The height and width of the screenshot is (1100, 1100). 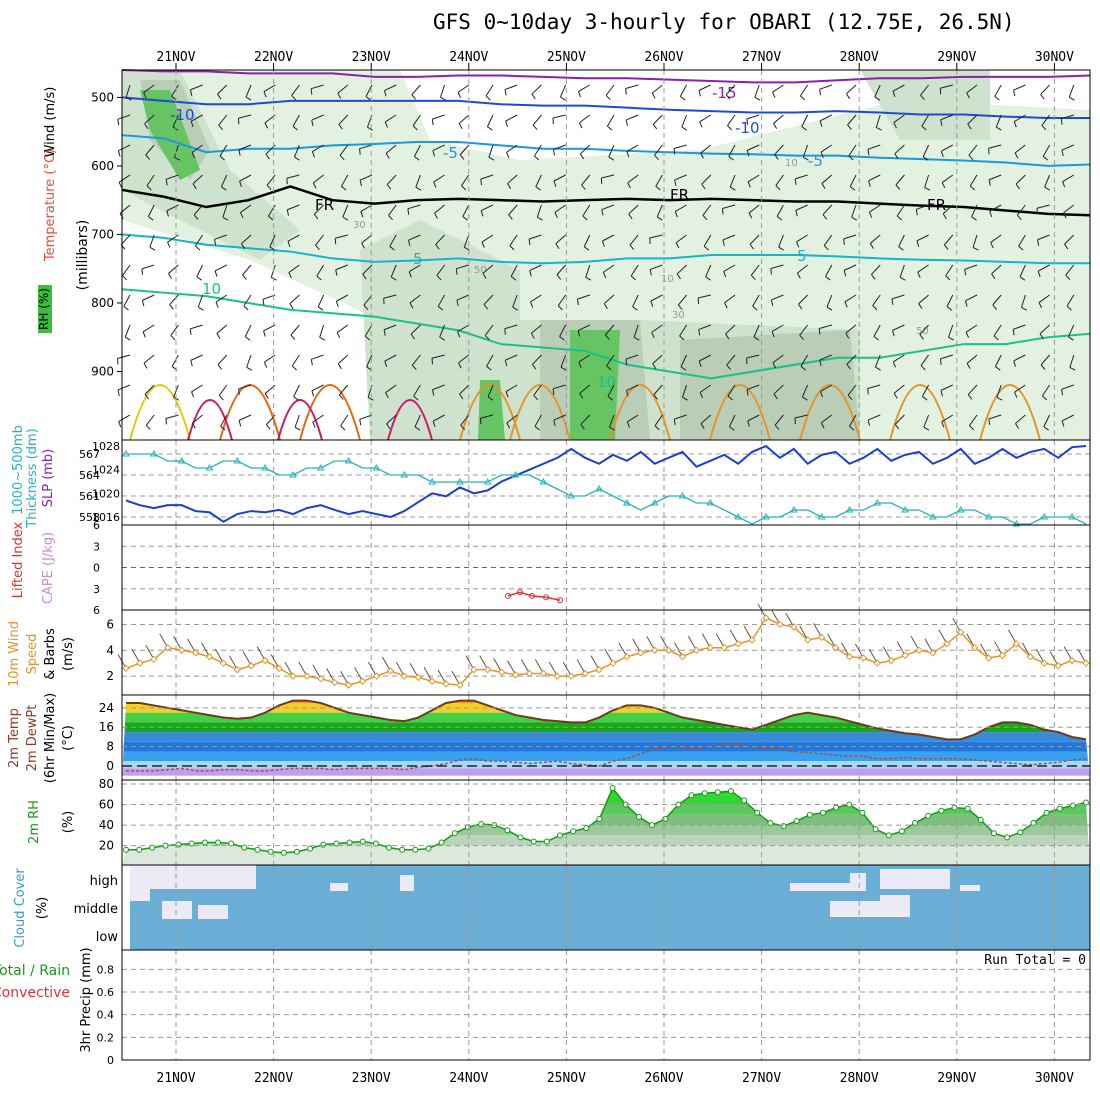 What do you see at coordinates (50, 122) in the screenshot?
I see `ylabel-wind: Wind (m/s)` at bounding box center [50, 122].